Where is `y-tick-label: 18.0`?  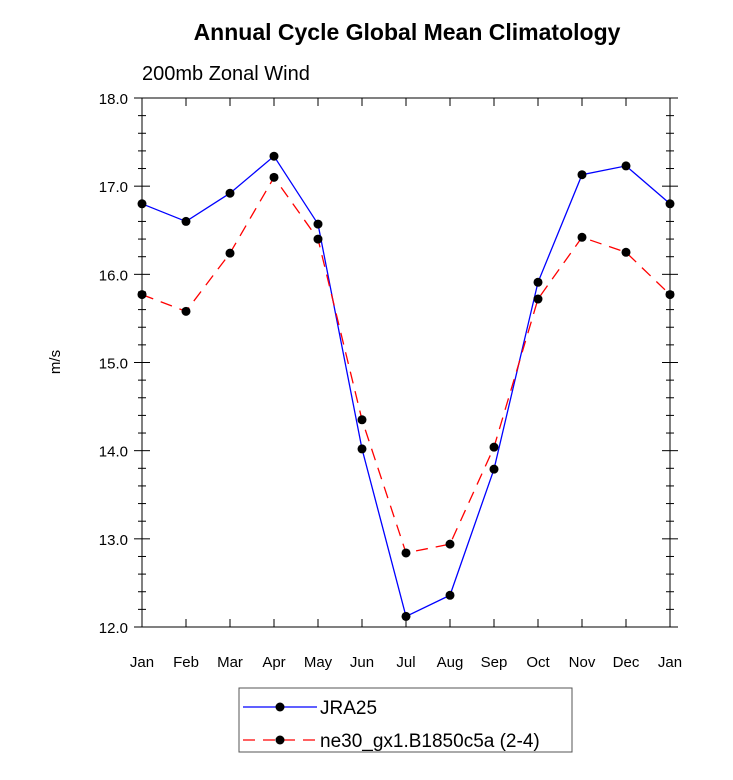
y-tick-label: 18.0 is located at coordinates (113, 99).